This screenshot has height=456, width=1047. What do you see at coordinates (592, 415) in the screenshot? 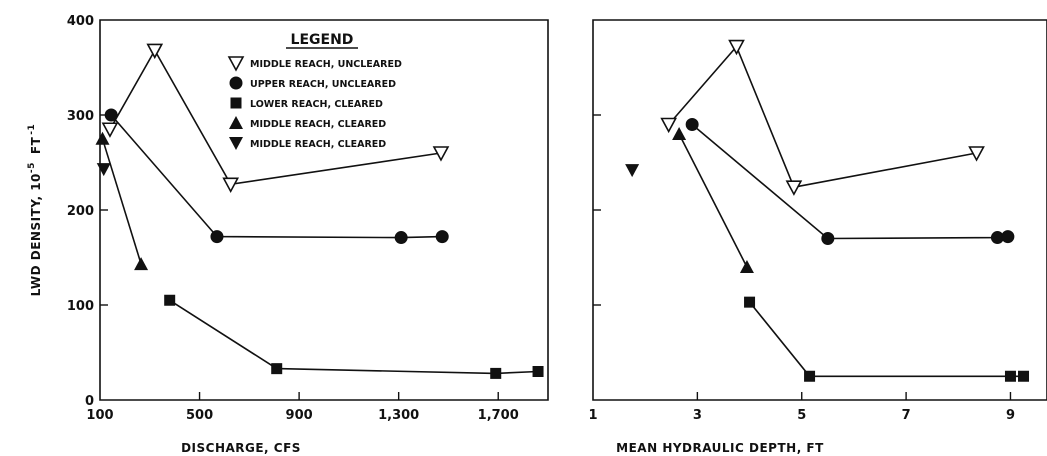
I see `x-tick-label: 1` at bounding box center [592, 415].